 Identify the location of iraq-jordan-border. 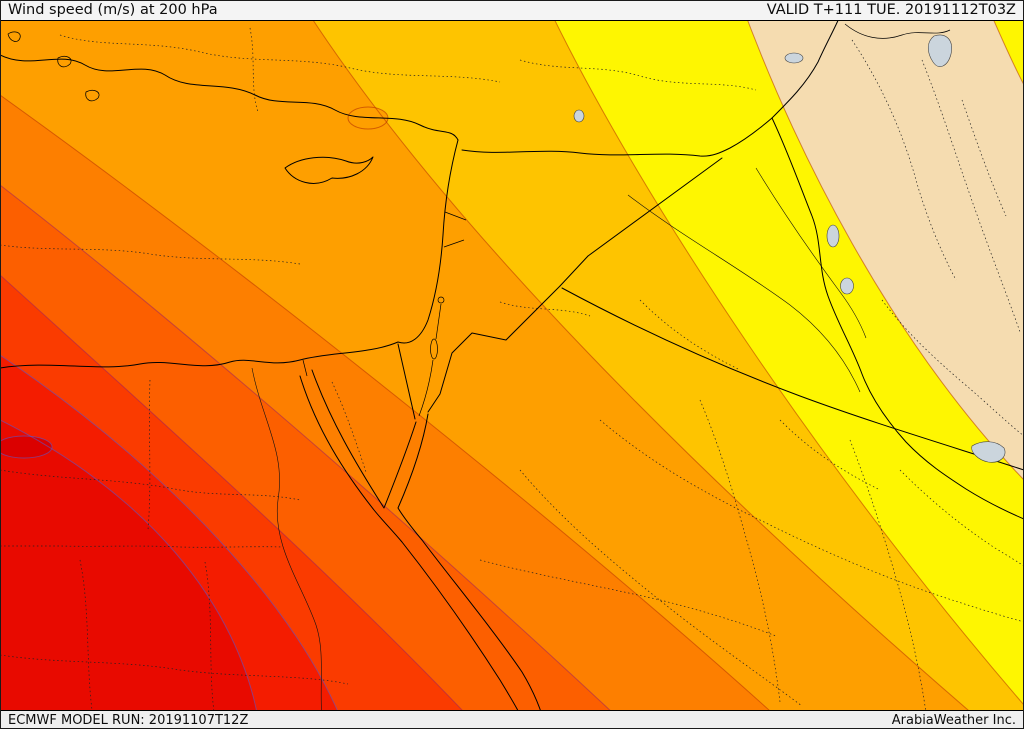
(574, 271).